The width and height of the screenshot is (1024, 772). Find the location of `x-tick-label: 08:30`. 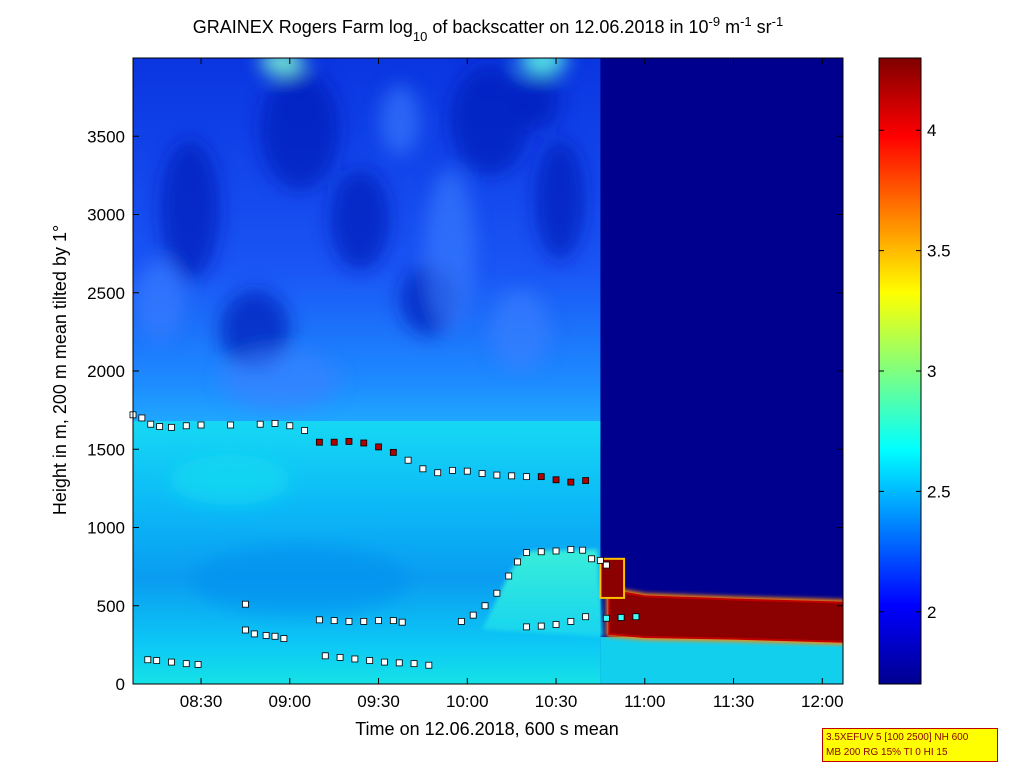

x-tick-label: 08:30 is located at coordinates (201, 701).